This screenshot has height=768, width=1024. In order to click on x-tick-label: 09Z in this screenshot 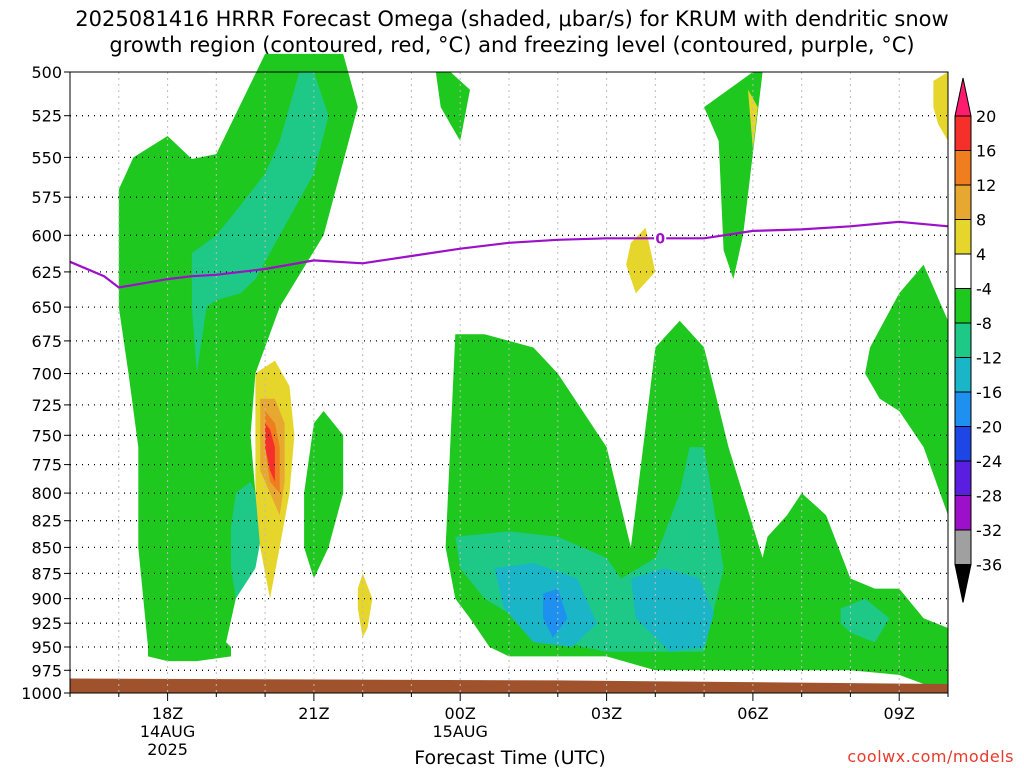, I will do `click(899, 713)`.